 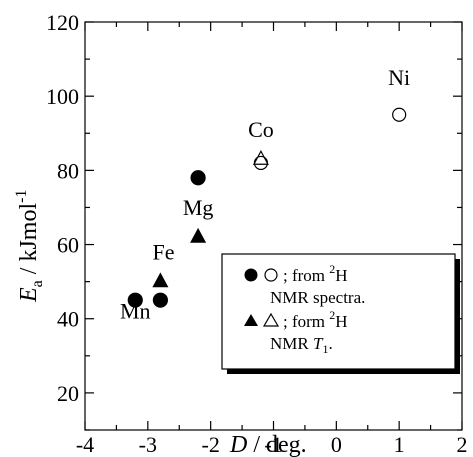 I want to click on y-tick-label: 80, so click(x=68, y=170).